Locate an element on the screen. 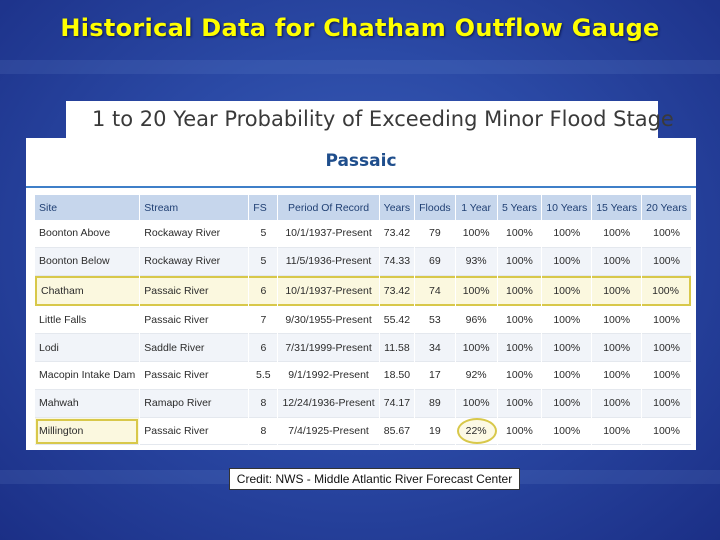 Image resolution: width=720 pixels, height=540 pixels. highlight-oval is located at coordinates (476, 430).